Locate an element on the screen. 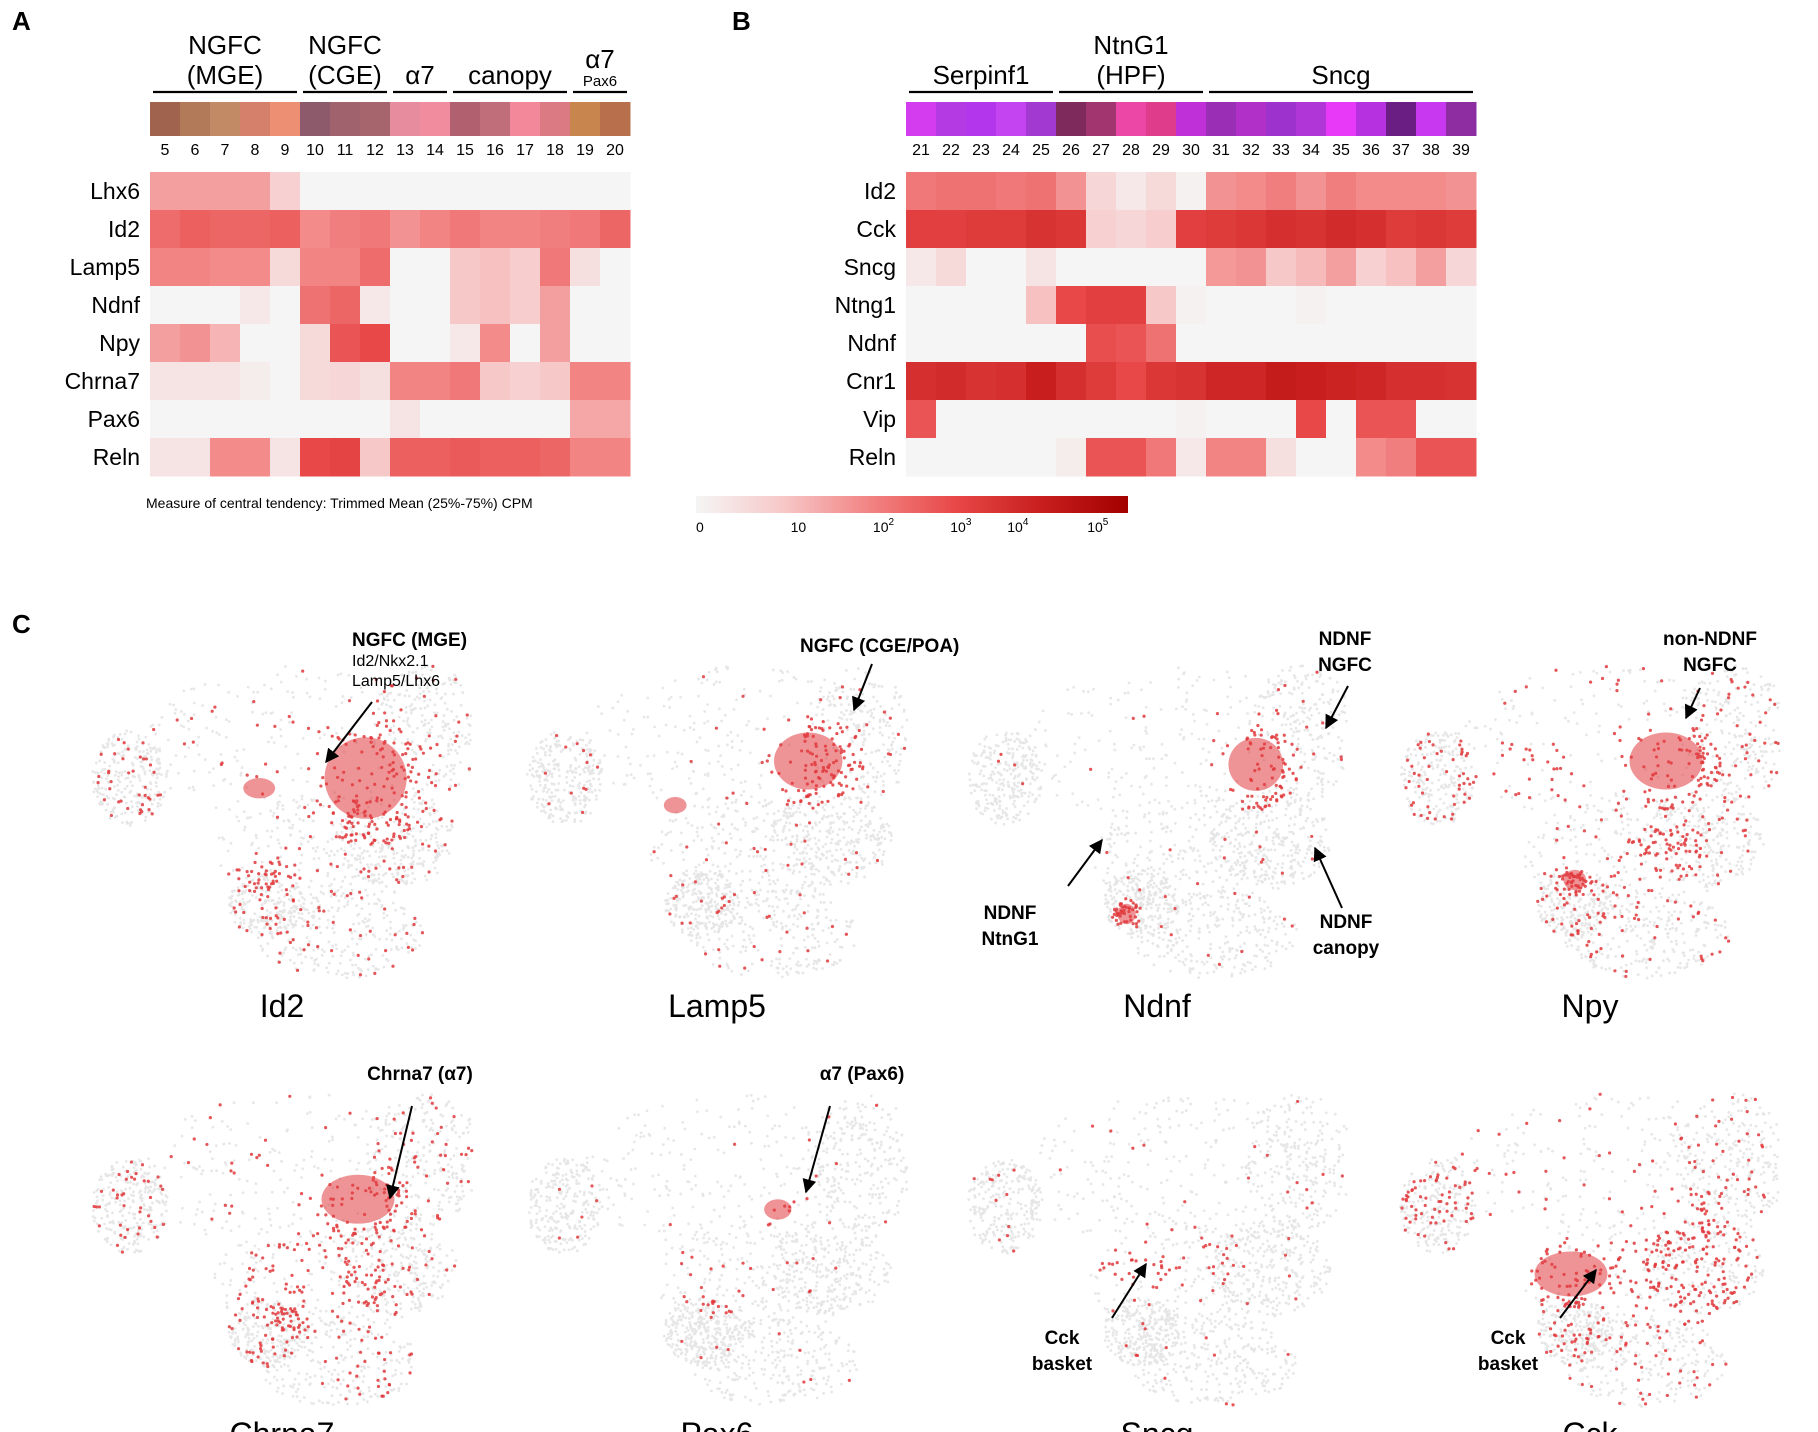  cluster-number: 5 is located at coordinates (165, 150).